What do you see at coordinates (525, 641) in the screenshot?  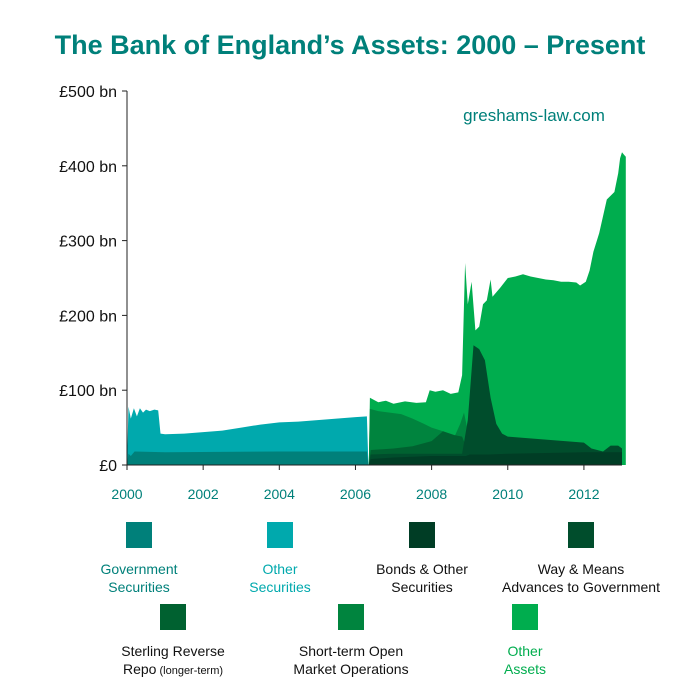 I see `legend-item-other-assets: Other Assets` at bounding box center [525, 641].